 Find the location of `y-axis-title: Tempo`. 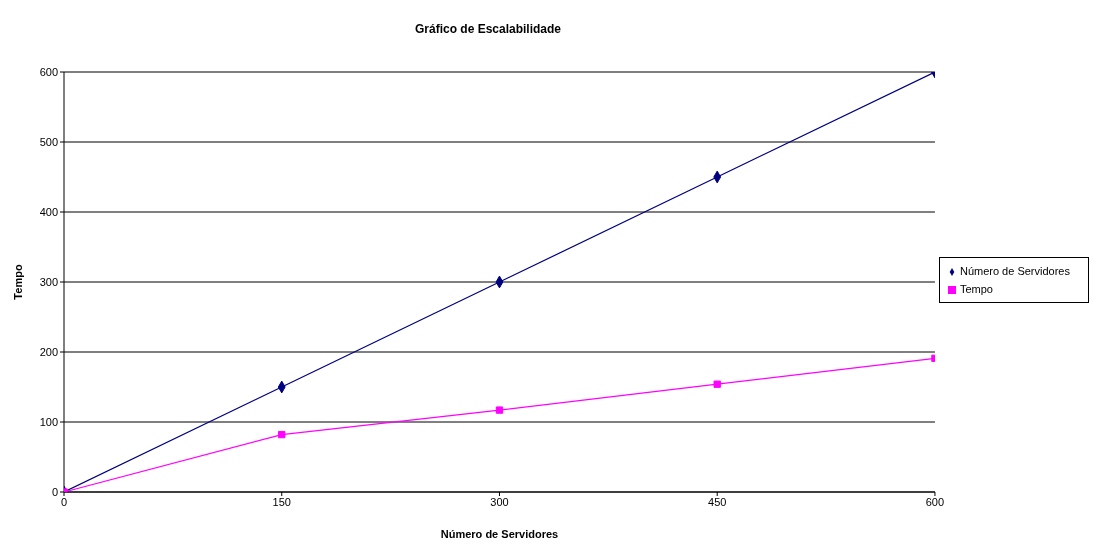

y-axis-title: Tempo is located at coordinates (17, 282).